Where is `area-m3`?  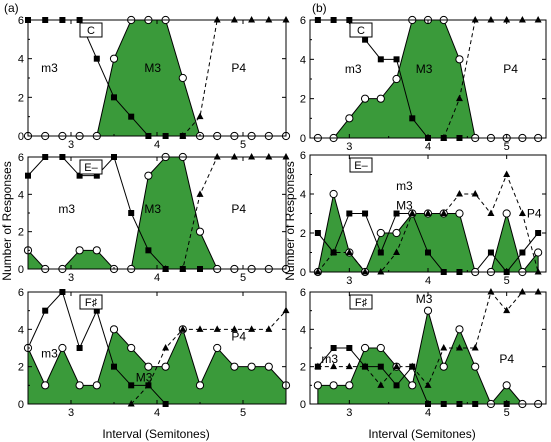 area-m3 is located at coordinates (157, 78).